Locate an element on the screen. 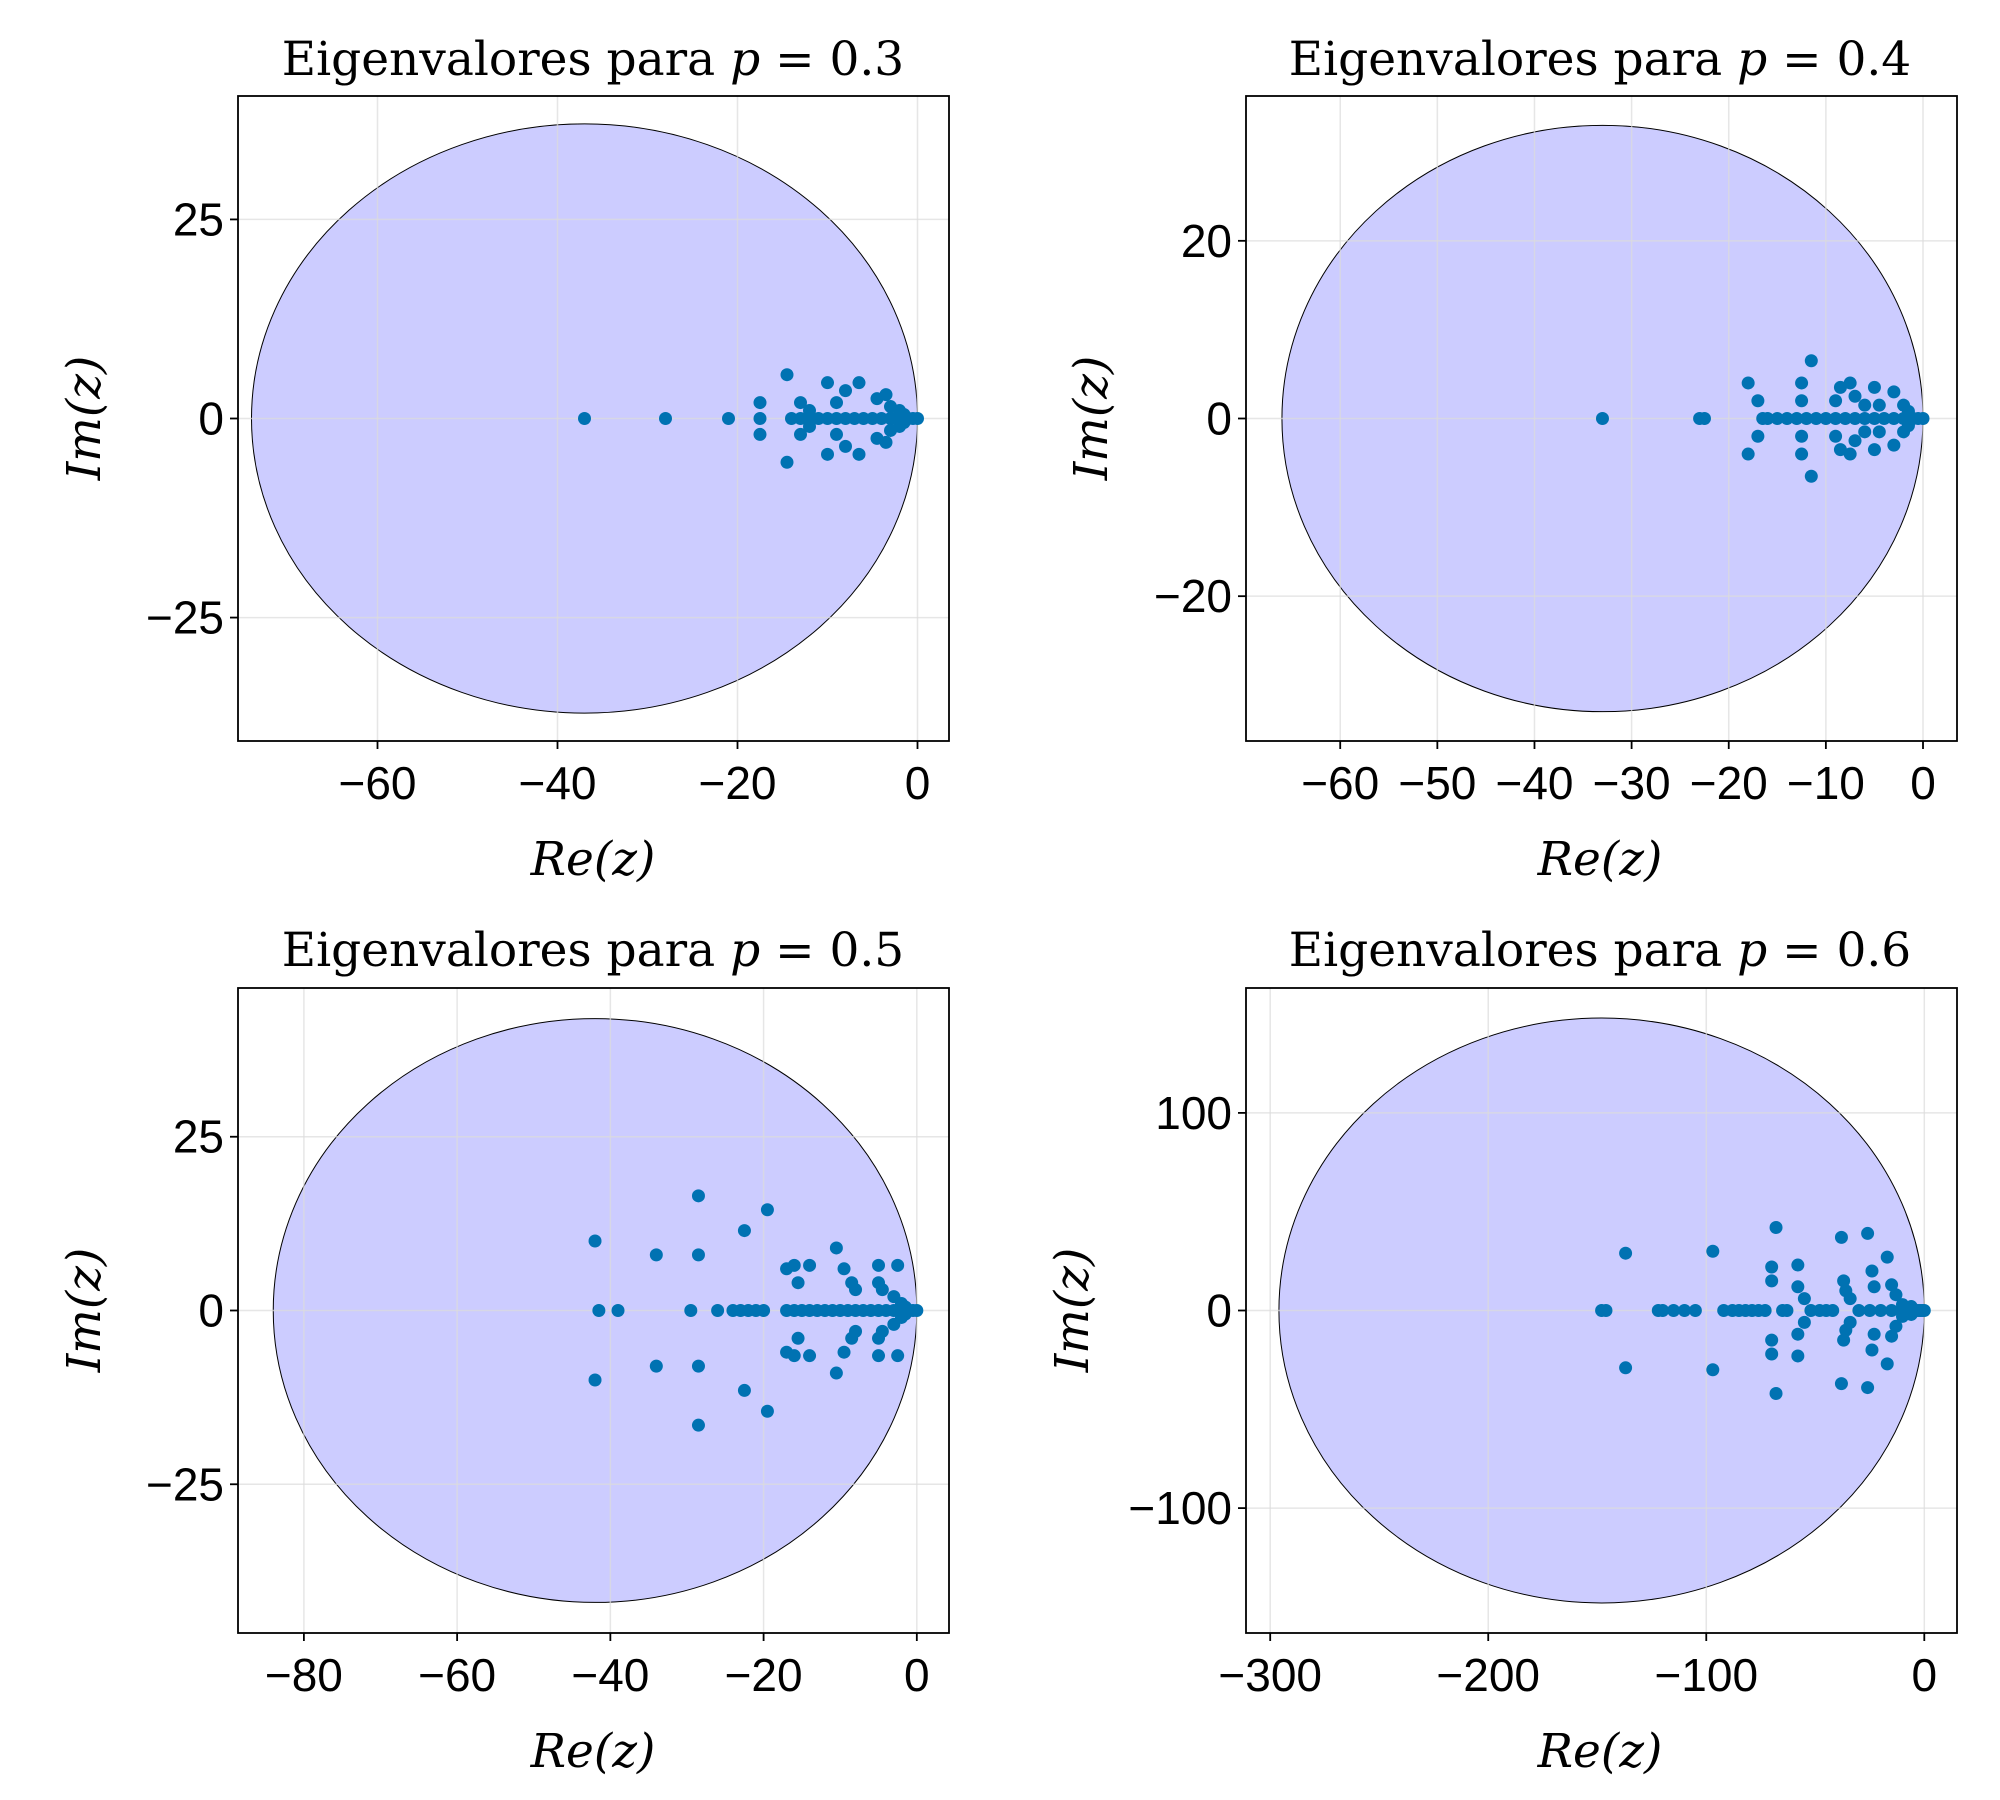  y-axis-label: Im(z) is located at coordinates (1091, 419).